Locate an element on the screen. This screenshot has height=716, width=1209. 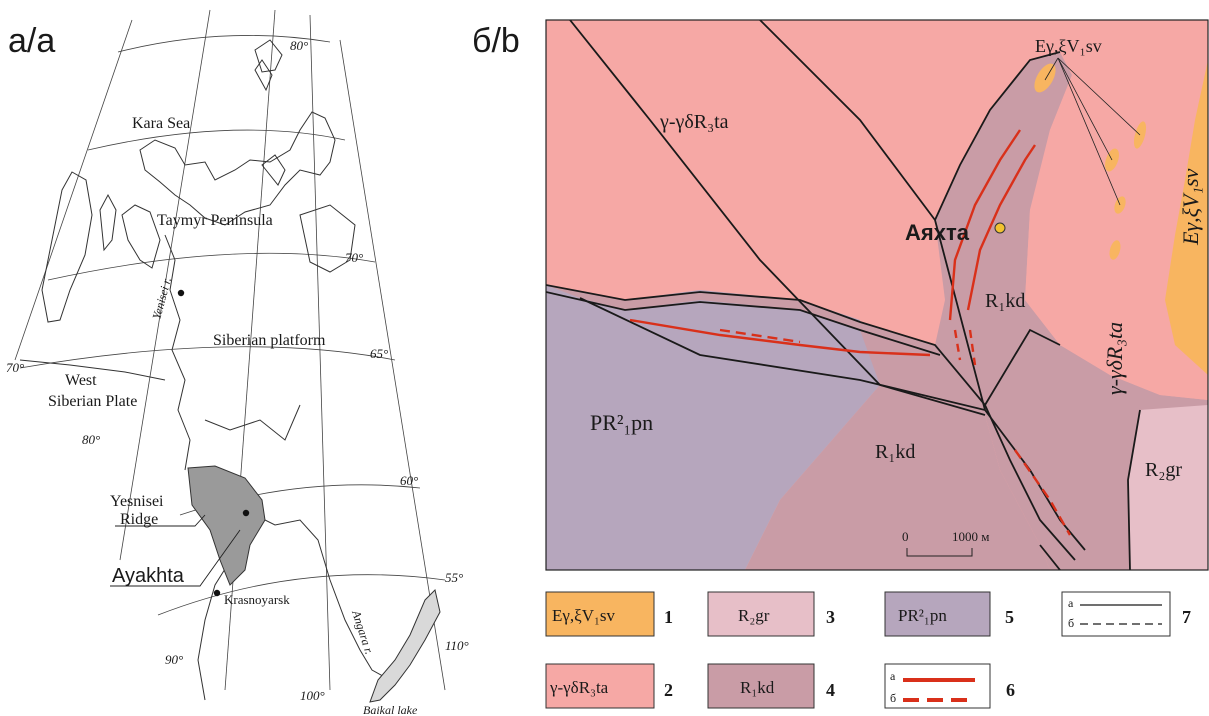
lat-label-80: 80° is located at coordinates (299, 45).